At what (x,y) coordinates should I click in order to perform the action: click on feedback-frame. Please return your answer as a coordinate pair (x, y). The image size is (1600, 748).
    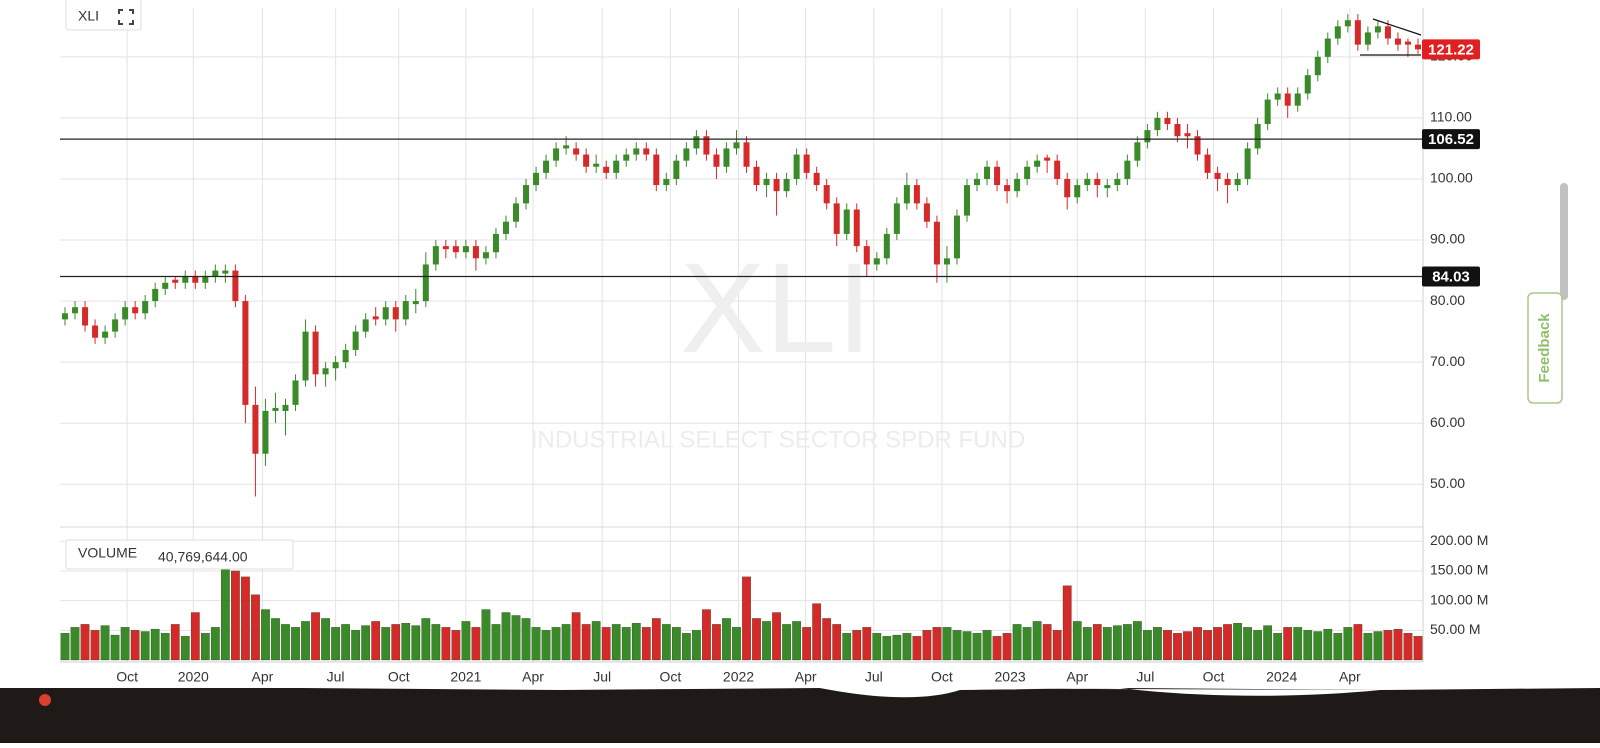
    Looking at the image, I should click on (1545, 348).